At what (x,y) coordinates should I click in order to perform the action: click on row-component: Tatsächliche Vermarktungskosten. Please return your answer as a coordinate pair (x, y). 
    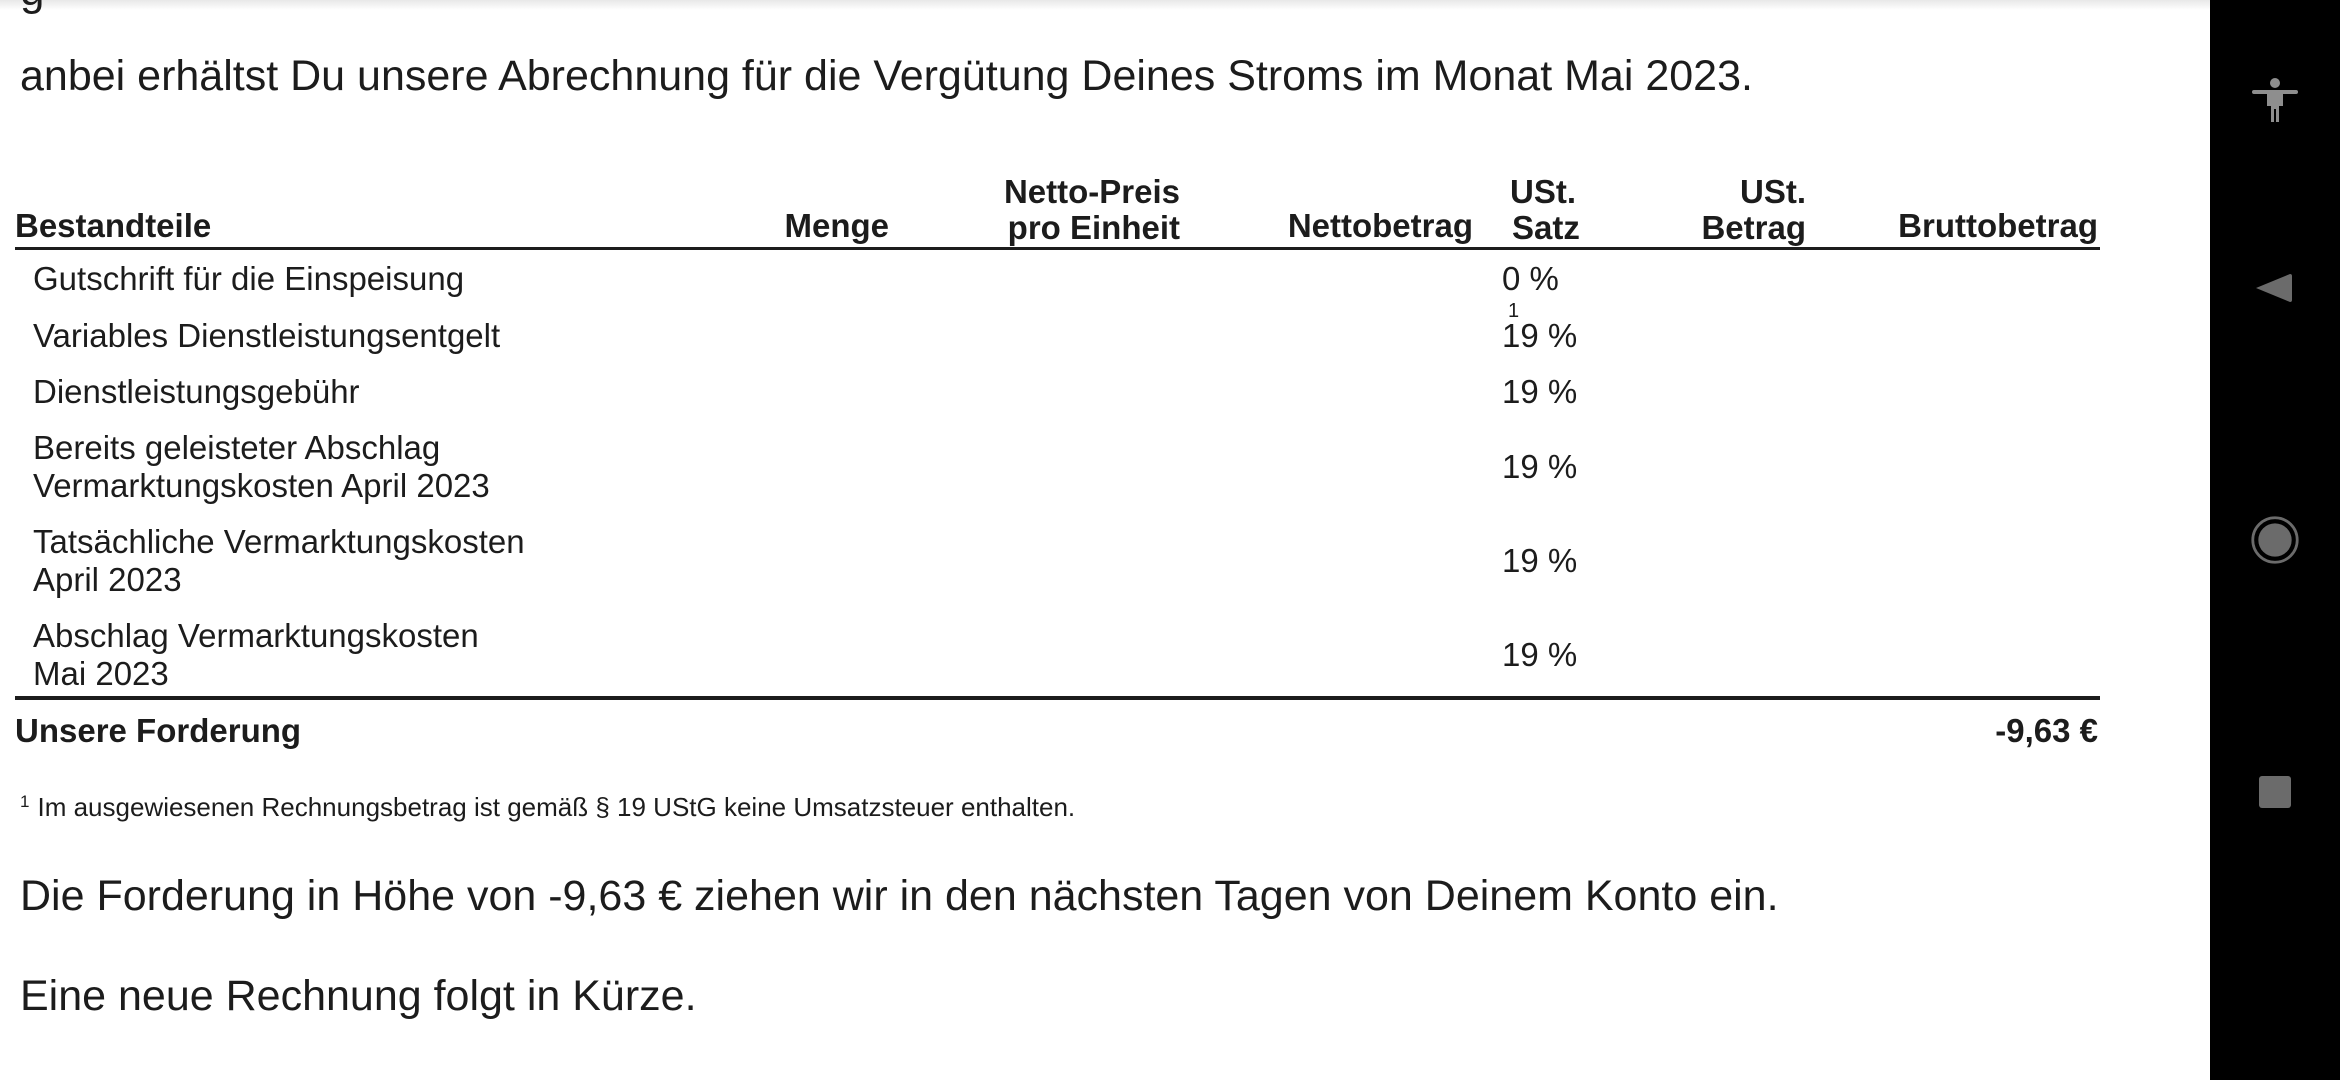
    Looking at the image, I should click on (279, 541).